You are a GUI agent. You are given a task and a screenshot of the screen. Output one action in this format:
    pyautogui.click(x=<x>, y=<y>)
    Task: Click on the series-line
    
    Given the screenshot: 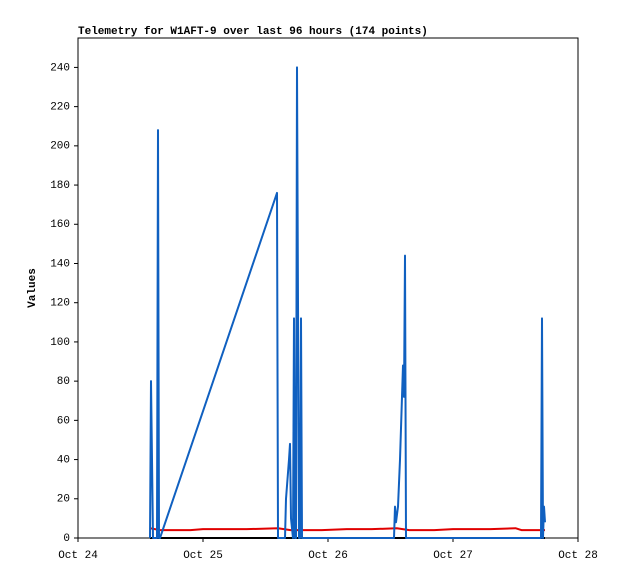 What is the action you would take?
    pyautogui.click(x=347, y=529)
    